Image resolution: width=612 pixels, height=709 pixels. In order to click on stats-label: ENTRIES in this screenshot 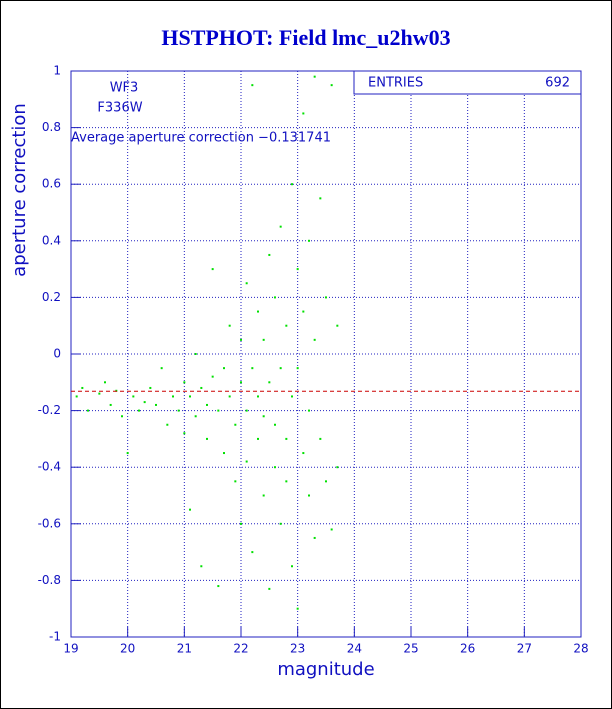, I will do `click(395, 83)`.